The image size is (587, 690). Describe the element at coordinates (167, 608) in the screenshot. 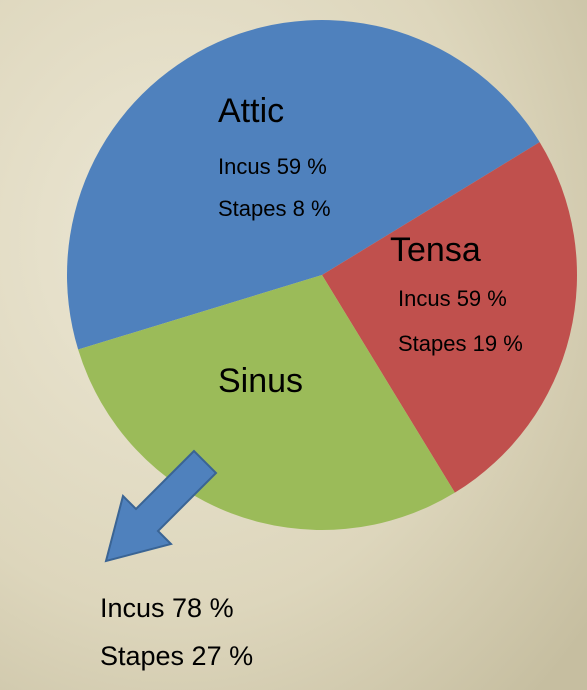

I see `slice-note: Incus 78 %` at that location.